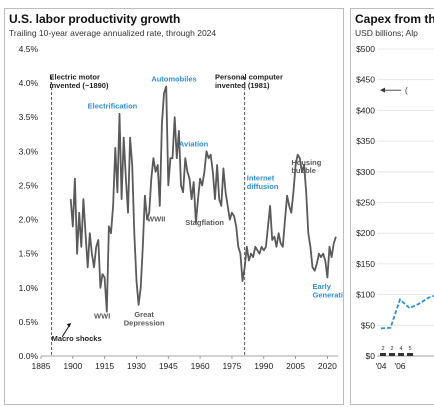 Image resolution: width=434 pixels, height=407 pixels. Describe the element at coordinates (113, 105) in the screenshot. I see `annotation-label: Electrification` at that location.